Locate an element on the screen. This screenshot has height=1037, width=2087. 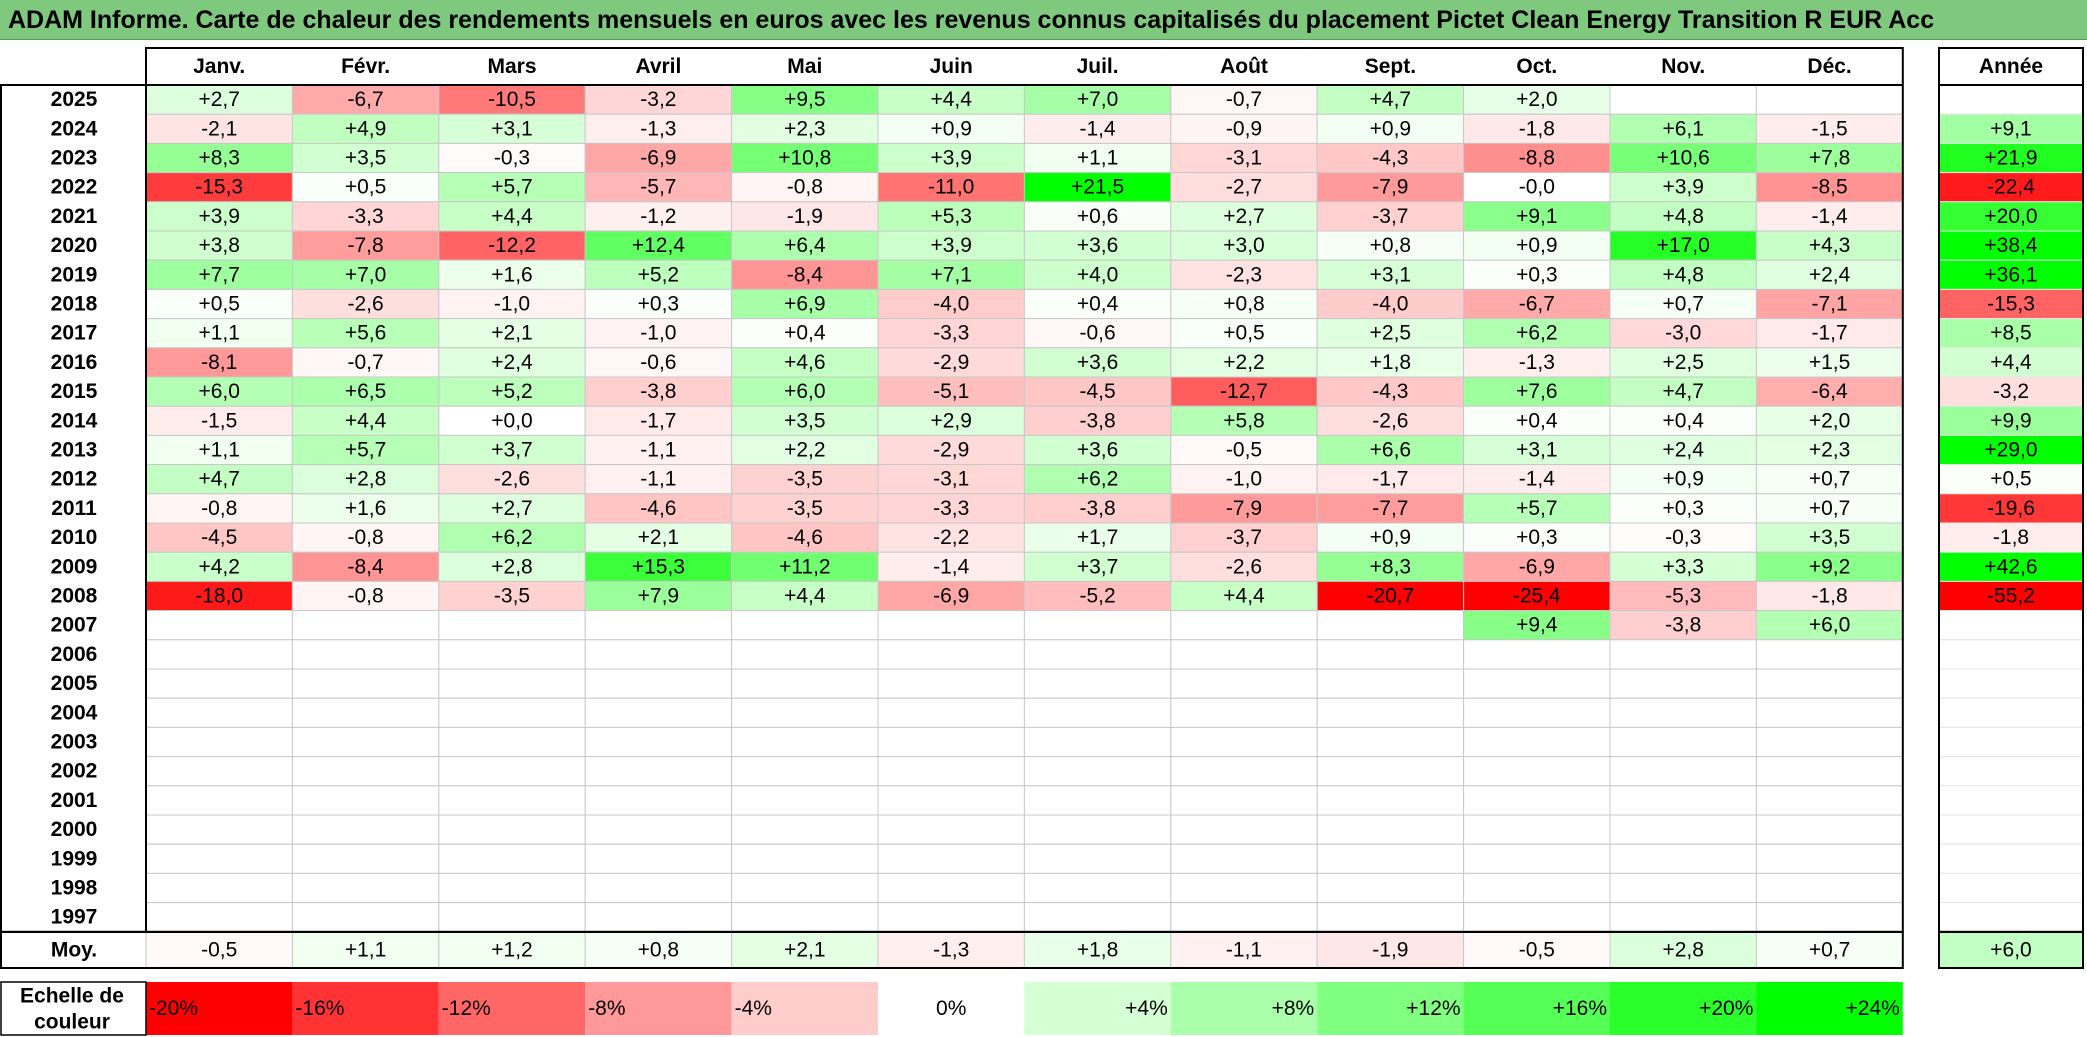
cell-value-2009-4: +15,3 is located at coordinates (658, 566).